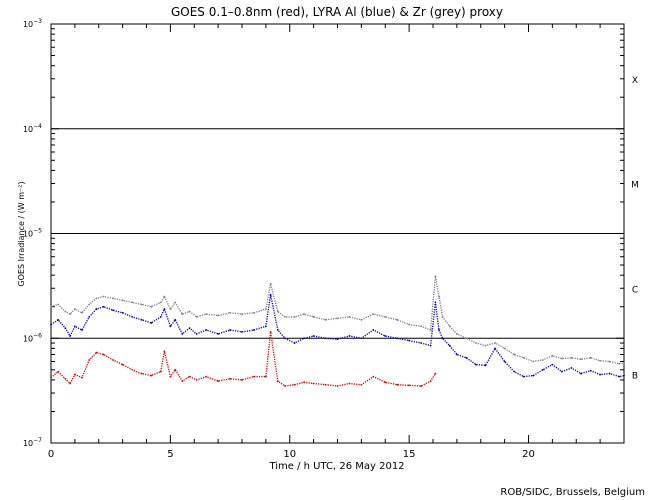  I want to click on y-tick-label: 10⁻⁵, so click(32, 233).